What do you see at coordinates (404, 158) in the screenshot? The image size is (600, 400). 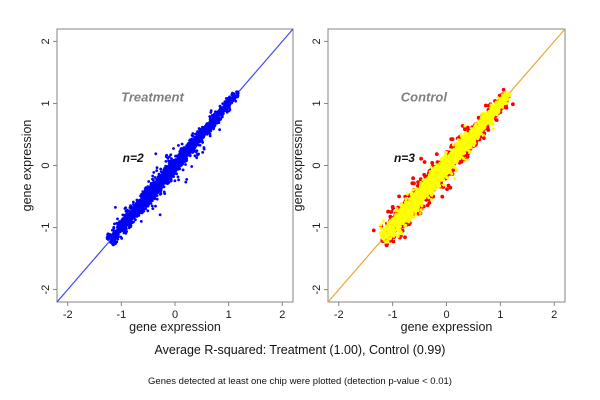 I see `n-label: n=3` at bounding box center [404, 158].